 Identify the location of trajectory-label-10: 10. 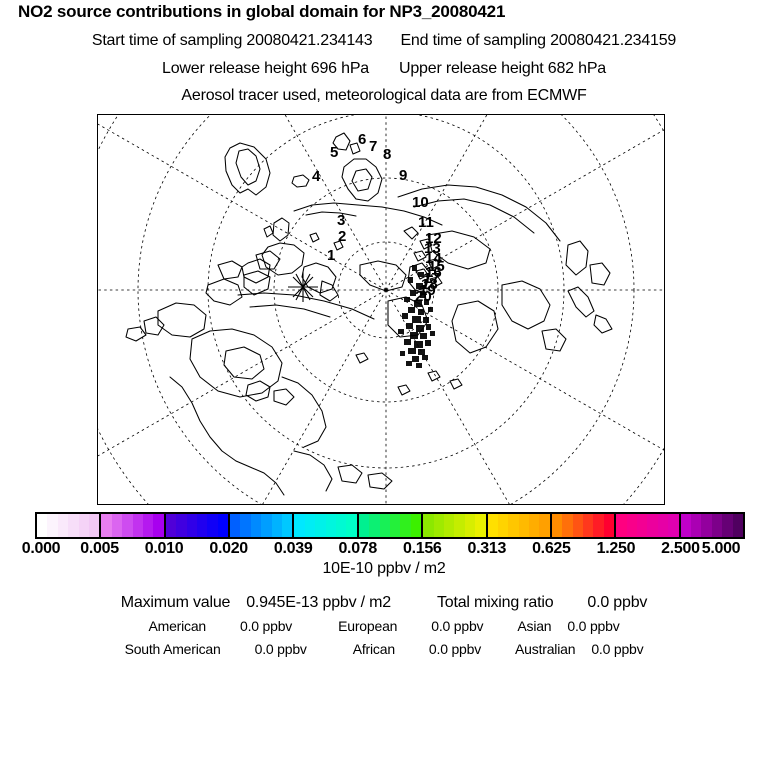
(420, 202).